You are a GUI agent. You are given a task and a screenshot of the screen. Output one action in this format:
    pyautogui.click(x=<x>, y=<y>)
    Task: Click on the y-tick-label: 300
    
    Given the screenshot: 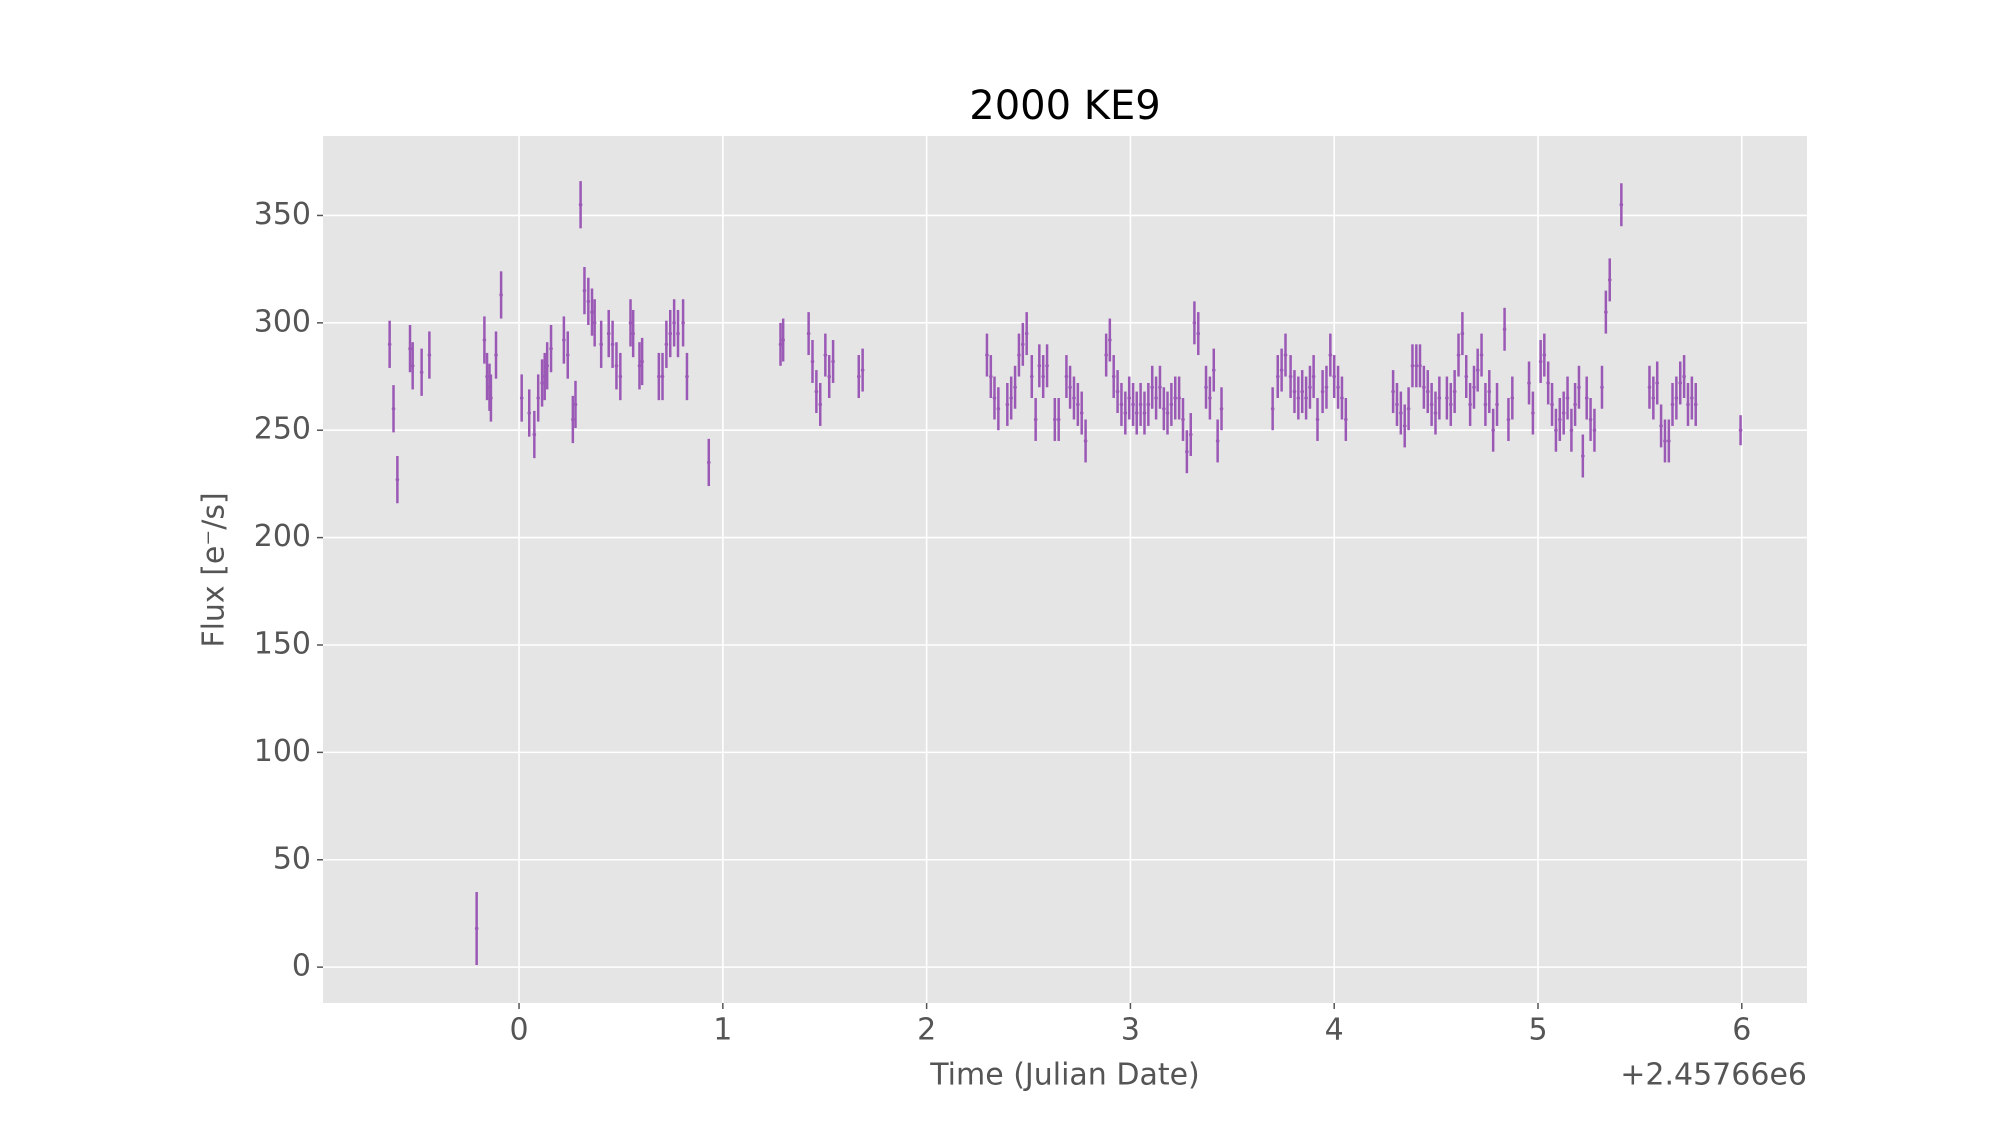 What is the action you would take?
    pyautogui.click(x=282, y=321)
    